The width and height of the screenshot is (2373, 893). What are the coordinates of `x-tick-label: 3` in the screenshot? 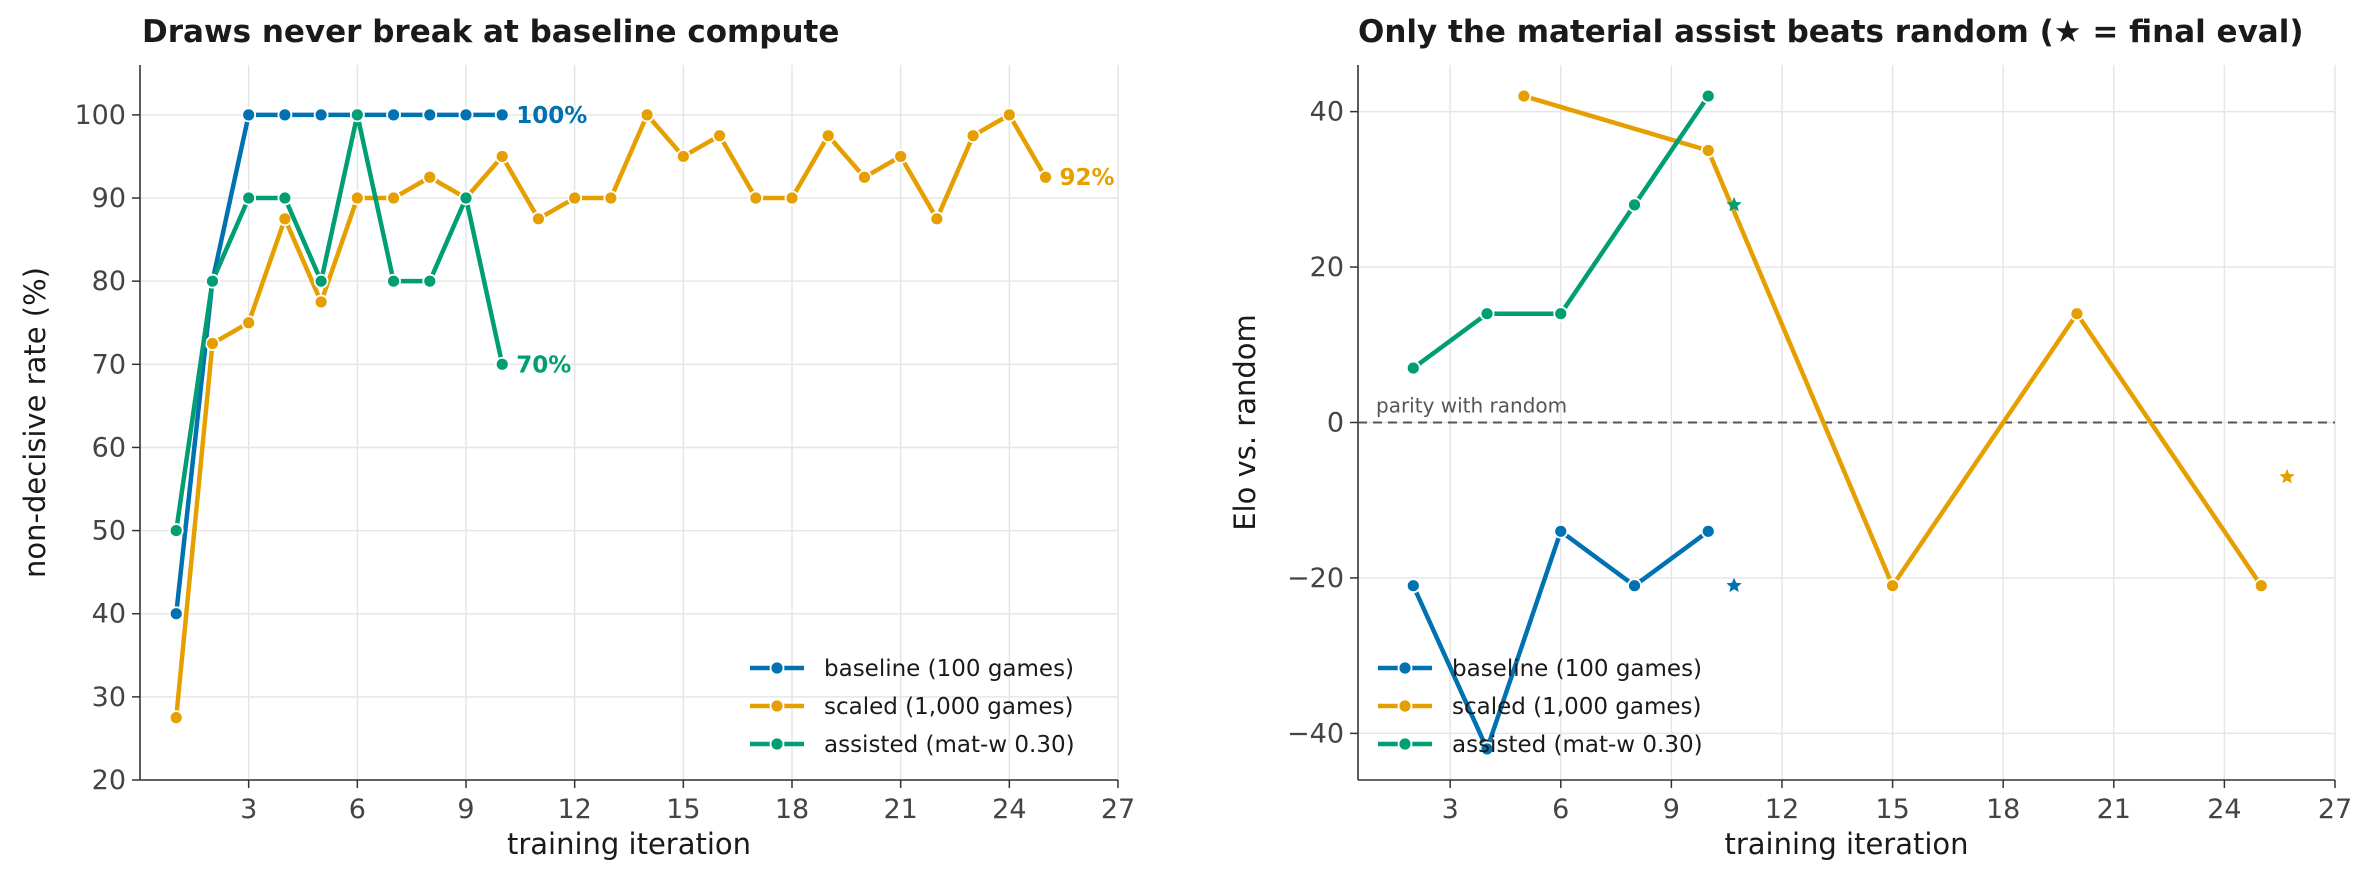 It's located at (1450, 809).